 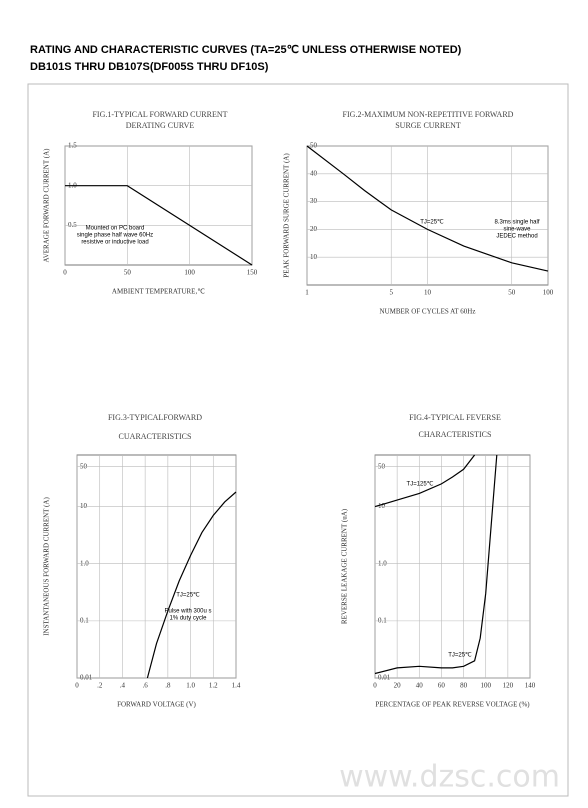 I want to click on x-axis-label: PERCENTAGE OF PEAK REVERSE VOLTAGE (%), so click(x=452, y=705).